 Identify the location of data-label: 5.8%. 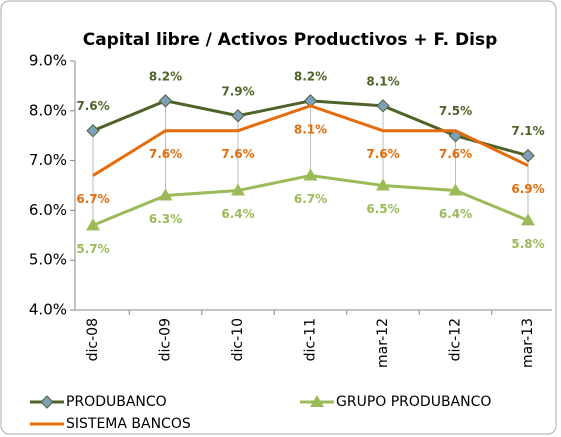
(527, 244).